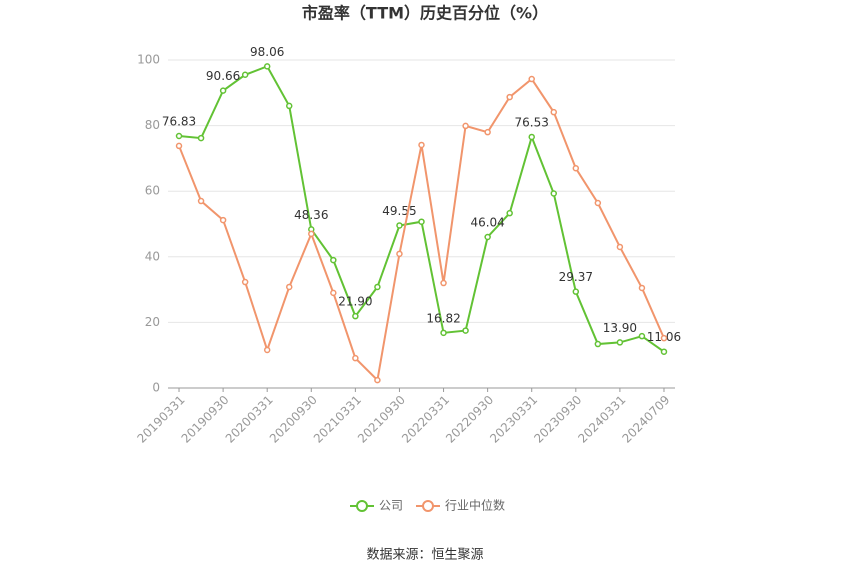 Image resolution: width=850 pixels, height=575 pixels. I want to click on y-tick-label: 80, so click(152, 125).